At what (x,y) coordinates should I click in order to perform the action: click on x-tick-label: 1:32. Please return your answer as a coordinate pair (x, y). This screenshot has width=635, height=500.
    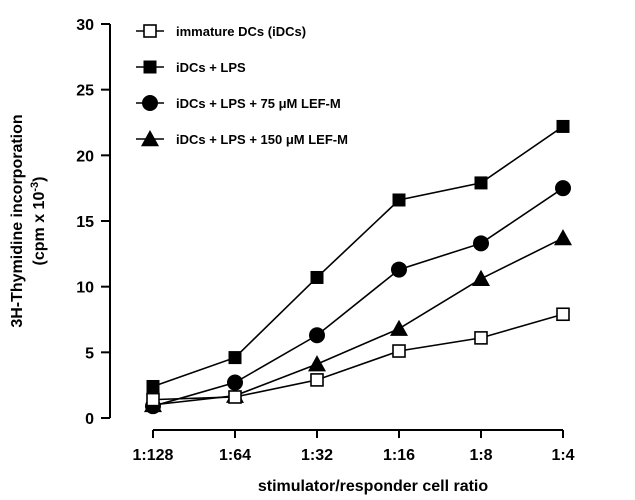
    Looking at the image, I should click on (317, 455).